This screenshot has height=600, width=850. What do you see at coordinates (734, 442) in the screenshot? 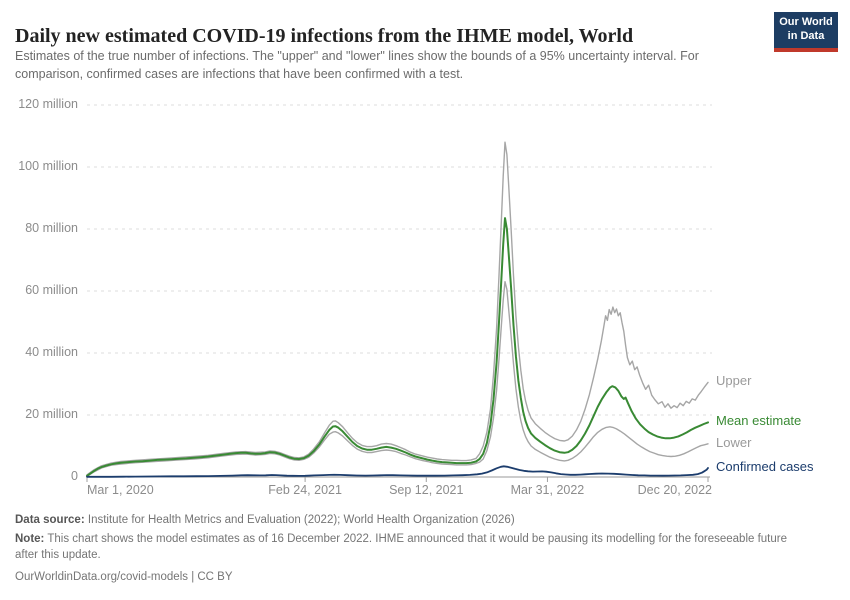
I see `series-label-lower: Lower` at bounding box center [734, 442].